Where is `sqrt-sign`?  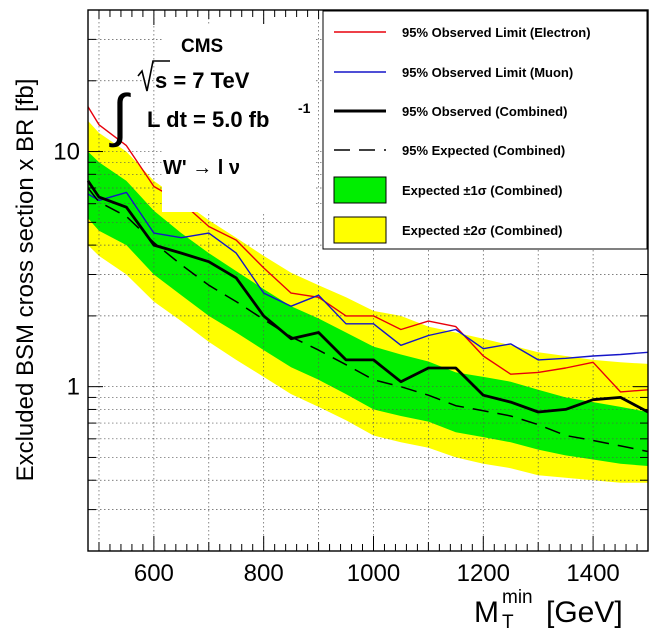 sqrt-sign is located at coordinates (153, 76).